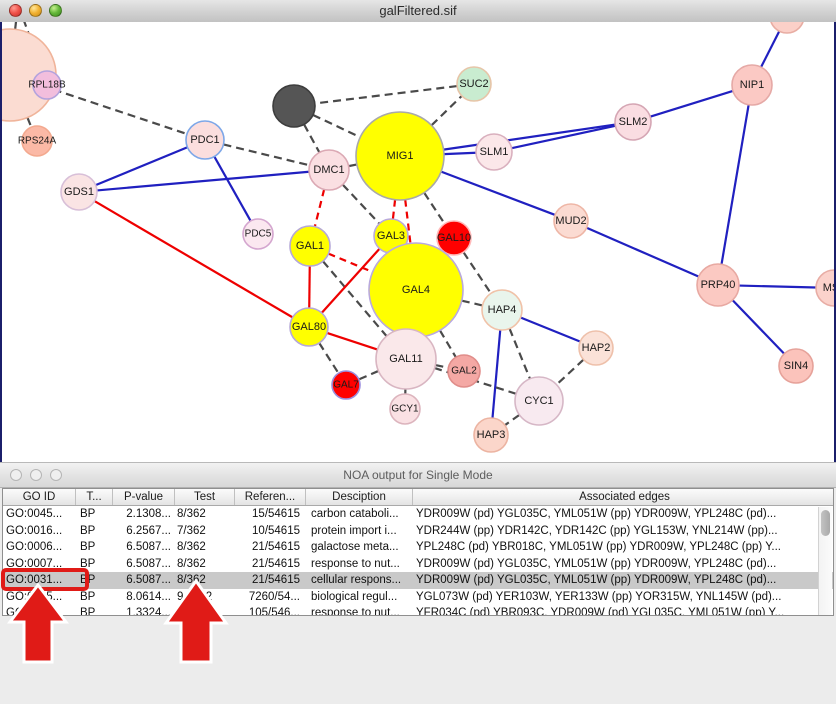 This screenshot has height=704, width=836. What do you see at coordinates (56, 475) in the screenshot?
I see `dialog-zoom-button` at bounding box center [56, 475].